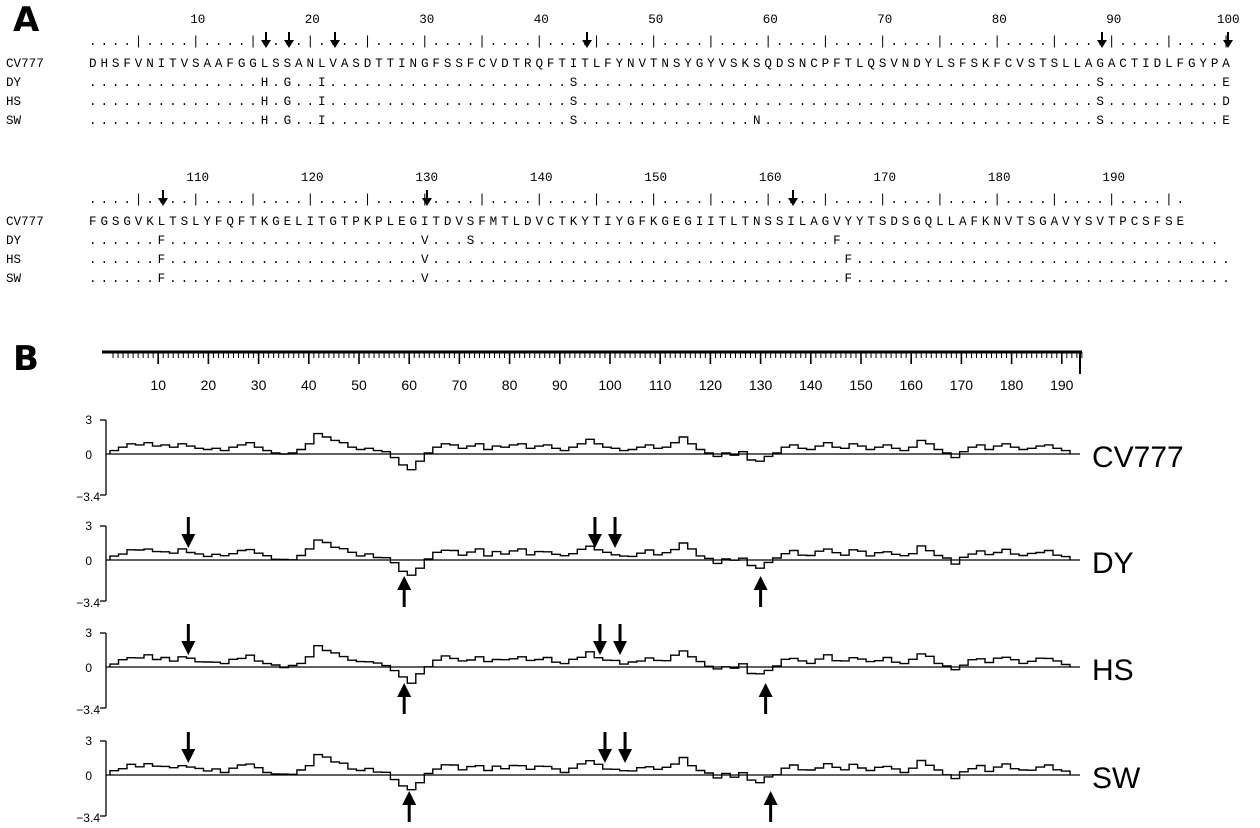 Image resolution: width=1260 pixels, height=828 pixels. What do you see at coordinates (770, 20) in the screenshot?
I see `ruler-number: 60` at bounding box center [770, 20].